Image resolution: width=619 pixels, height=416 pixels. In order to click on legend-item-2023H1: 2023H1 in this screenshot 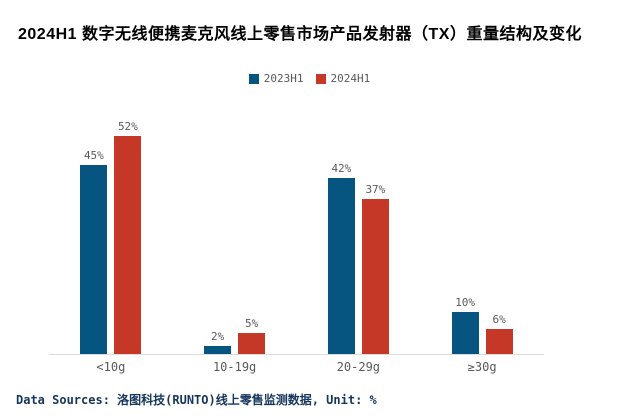, I will do `click(276, 78)`.